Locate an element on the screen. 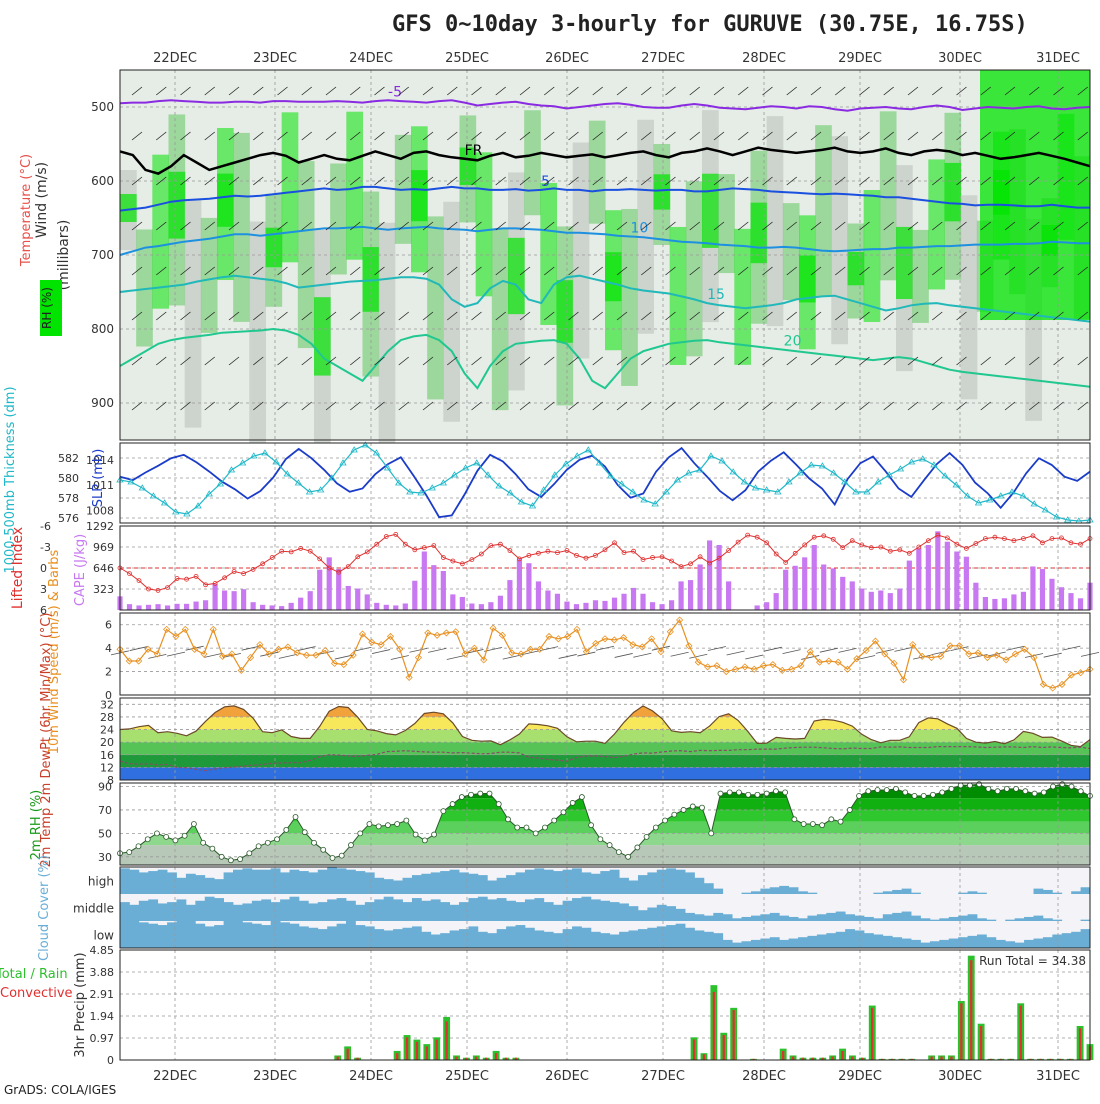  precip-frame is located at coordinates (605, 1005).